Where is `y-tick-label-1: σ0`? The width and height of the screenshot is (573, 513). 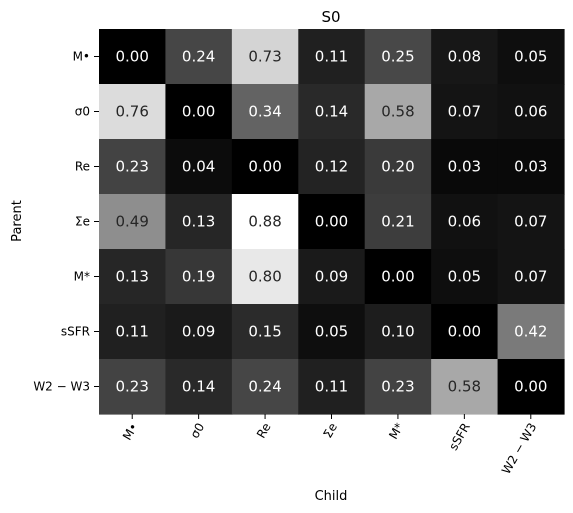
y-tick-label-1: σ0 is located at coordinates (82, 112).